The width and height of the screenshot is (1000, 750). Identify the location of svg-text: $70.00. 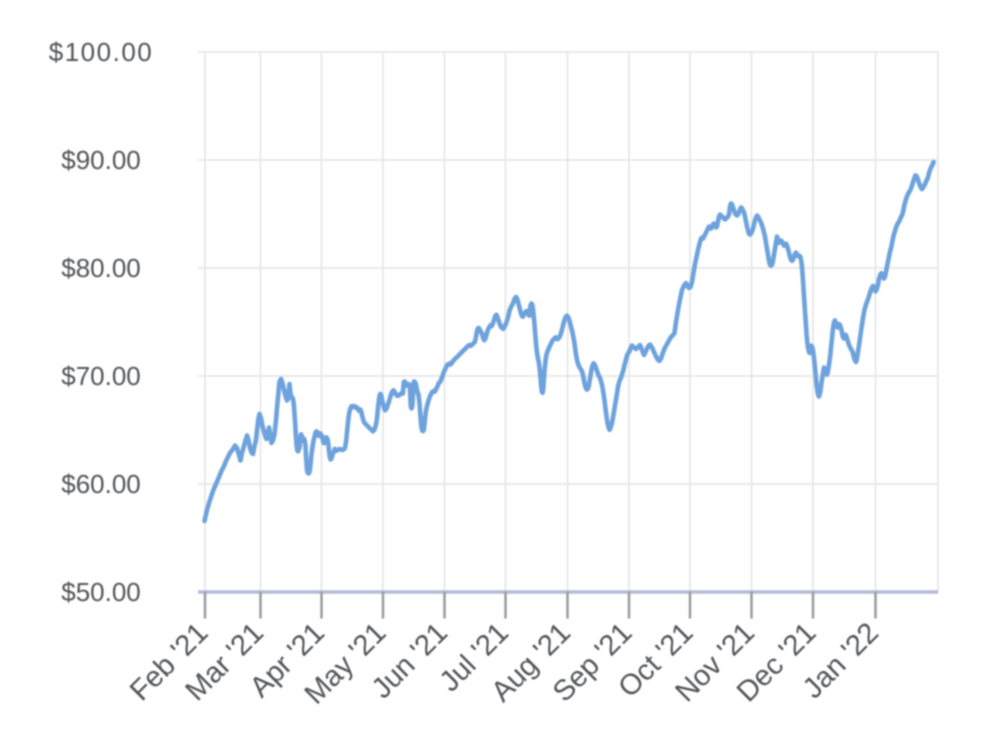
(101, 376).